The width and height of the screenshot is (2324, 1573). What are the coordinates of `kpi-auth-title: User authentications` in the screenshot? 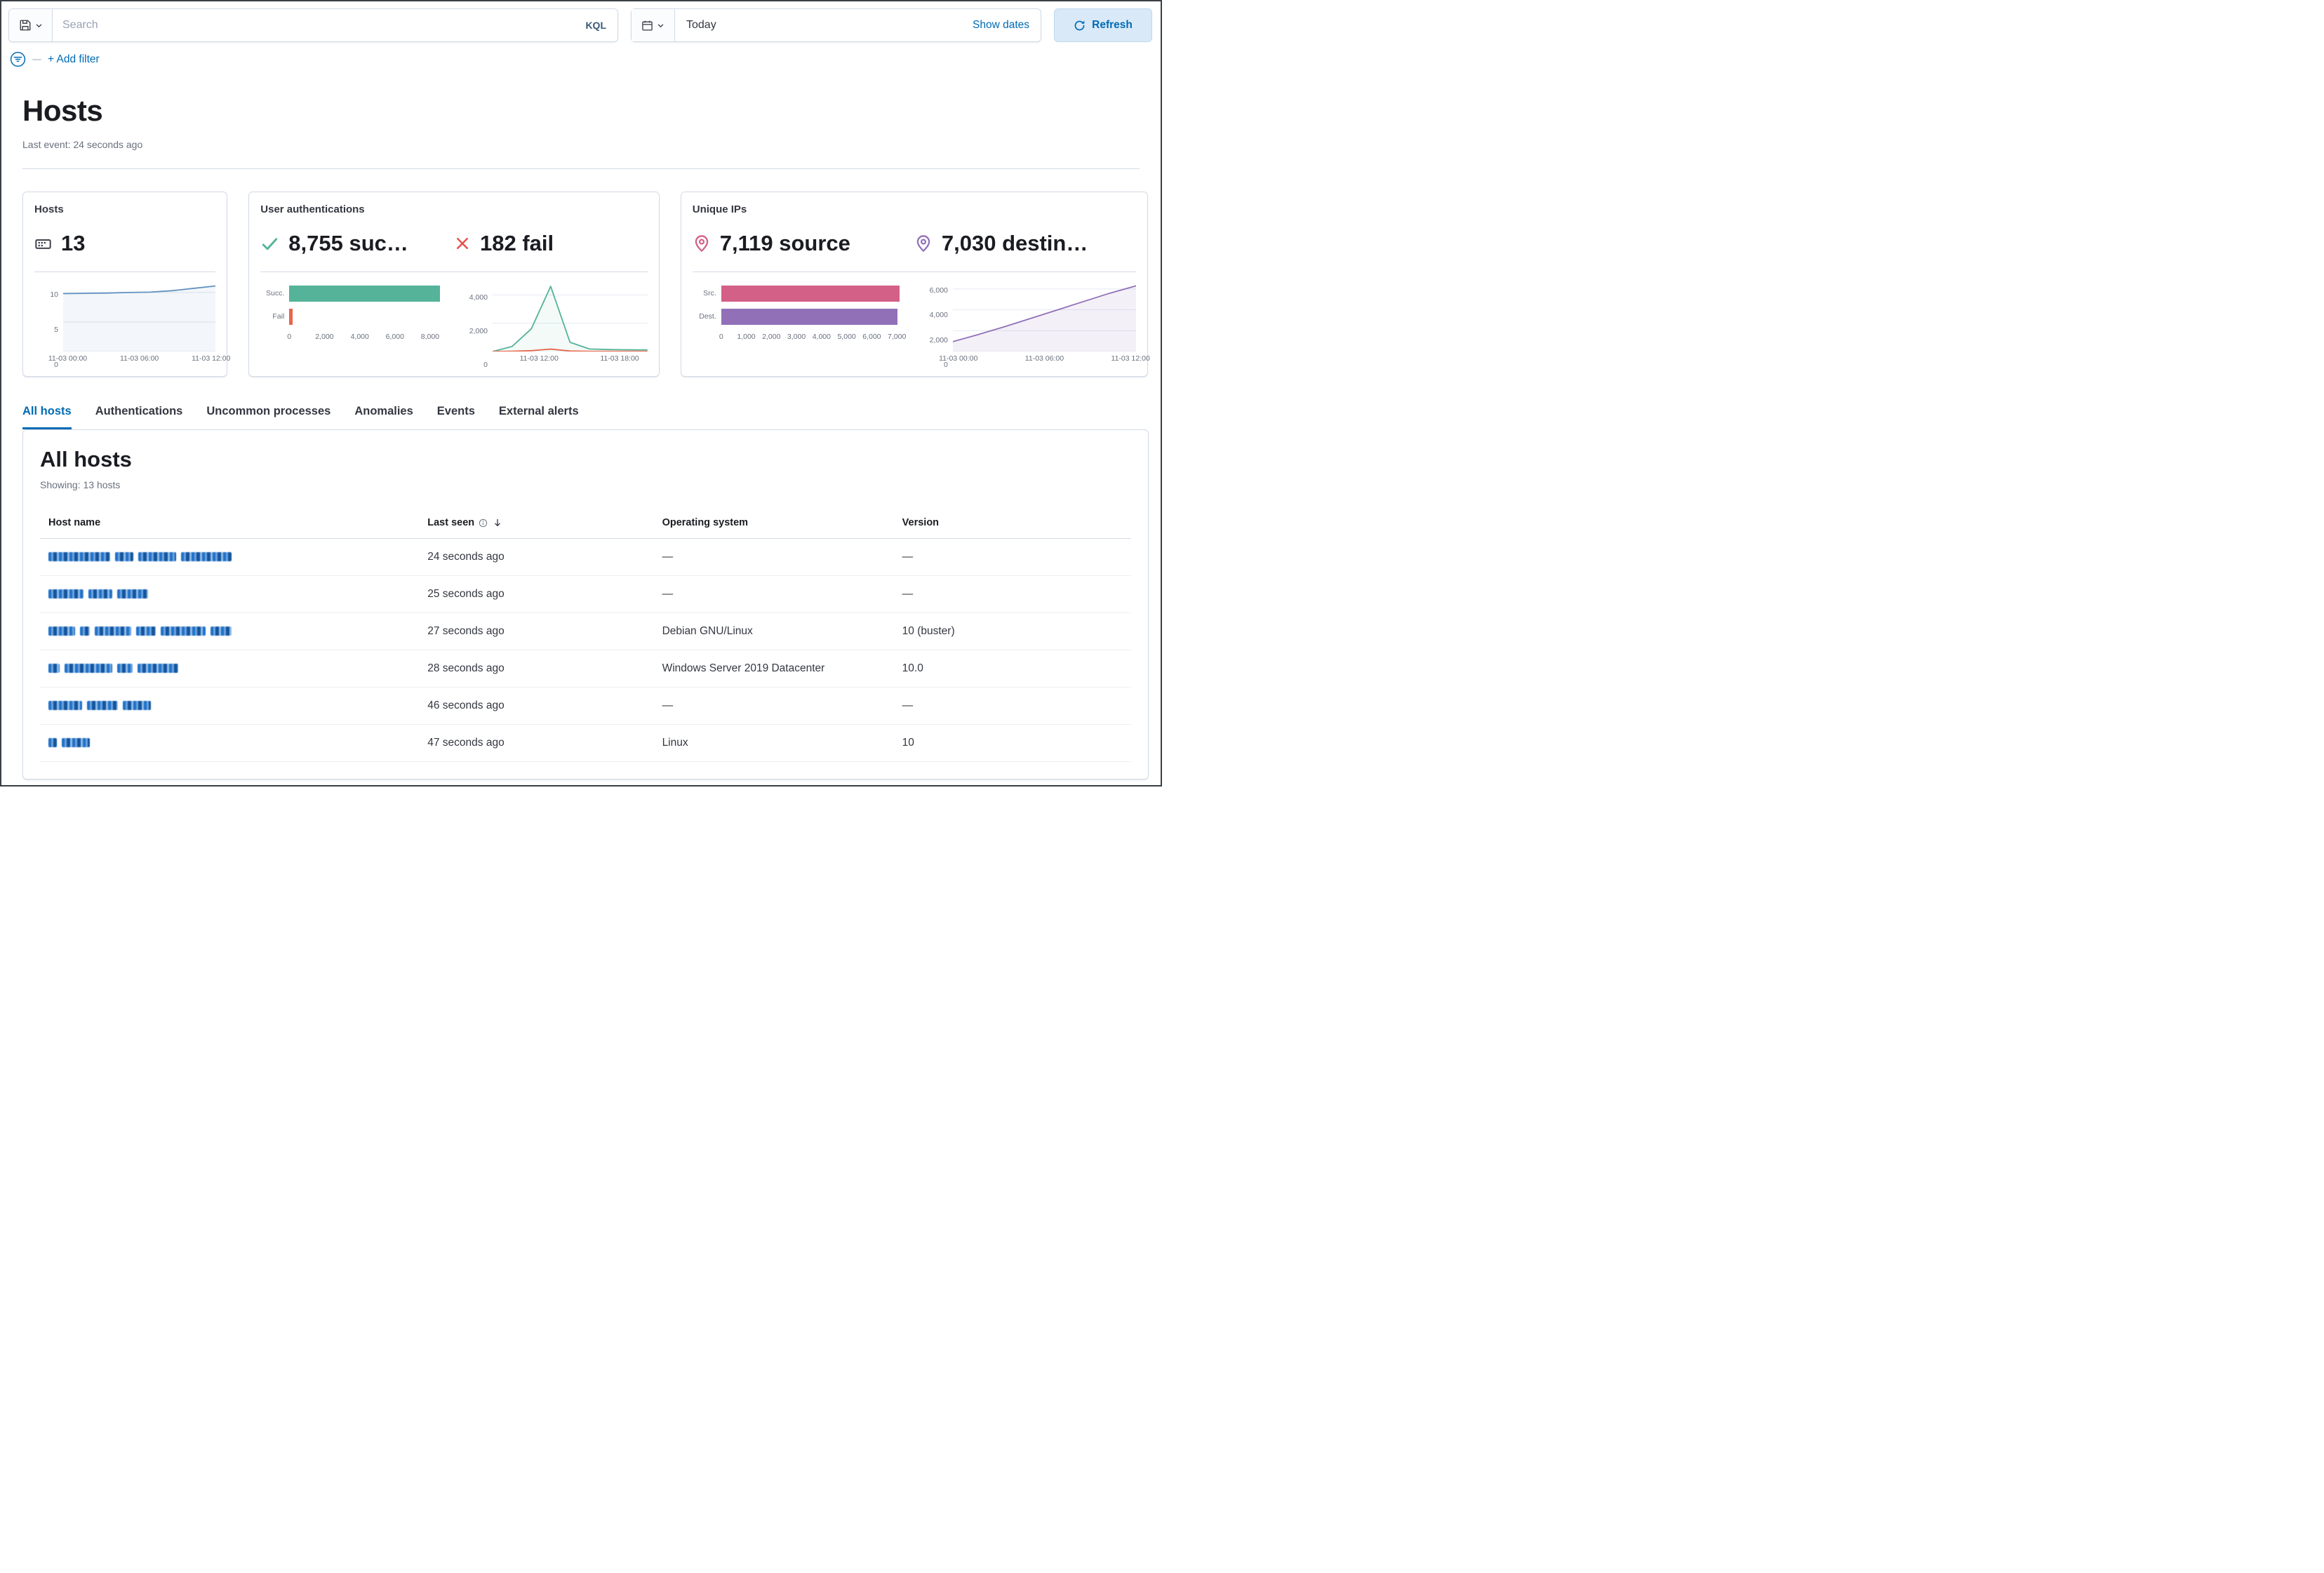 It's located at (312, 209).